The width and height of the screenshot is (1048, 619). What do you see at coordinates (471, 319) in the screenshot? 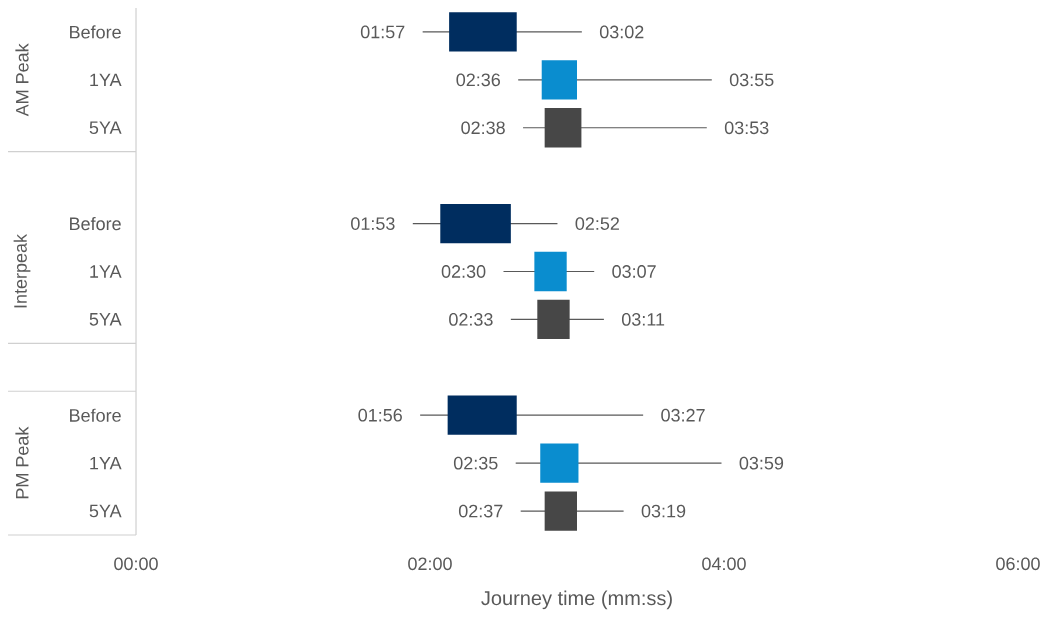
I see `annotation: 02:33` at bounding box center [471, 319].